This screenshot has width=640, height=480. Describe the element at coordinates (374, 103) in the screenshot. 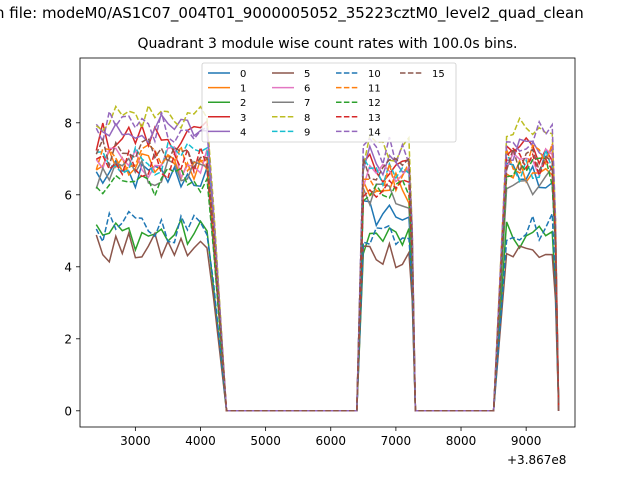

I see `legend-label-12: 12` at that location.